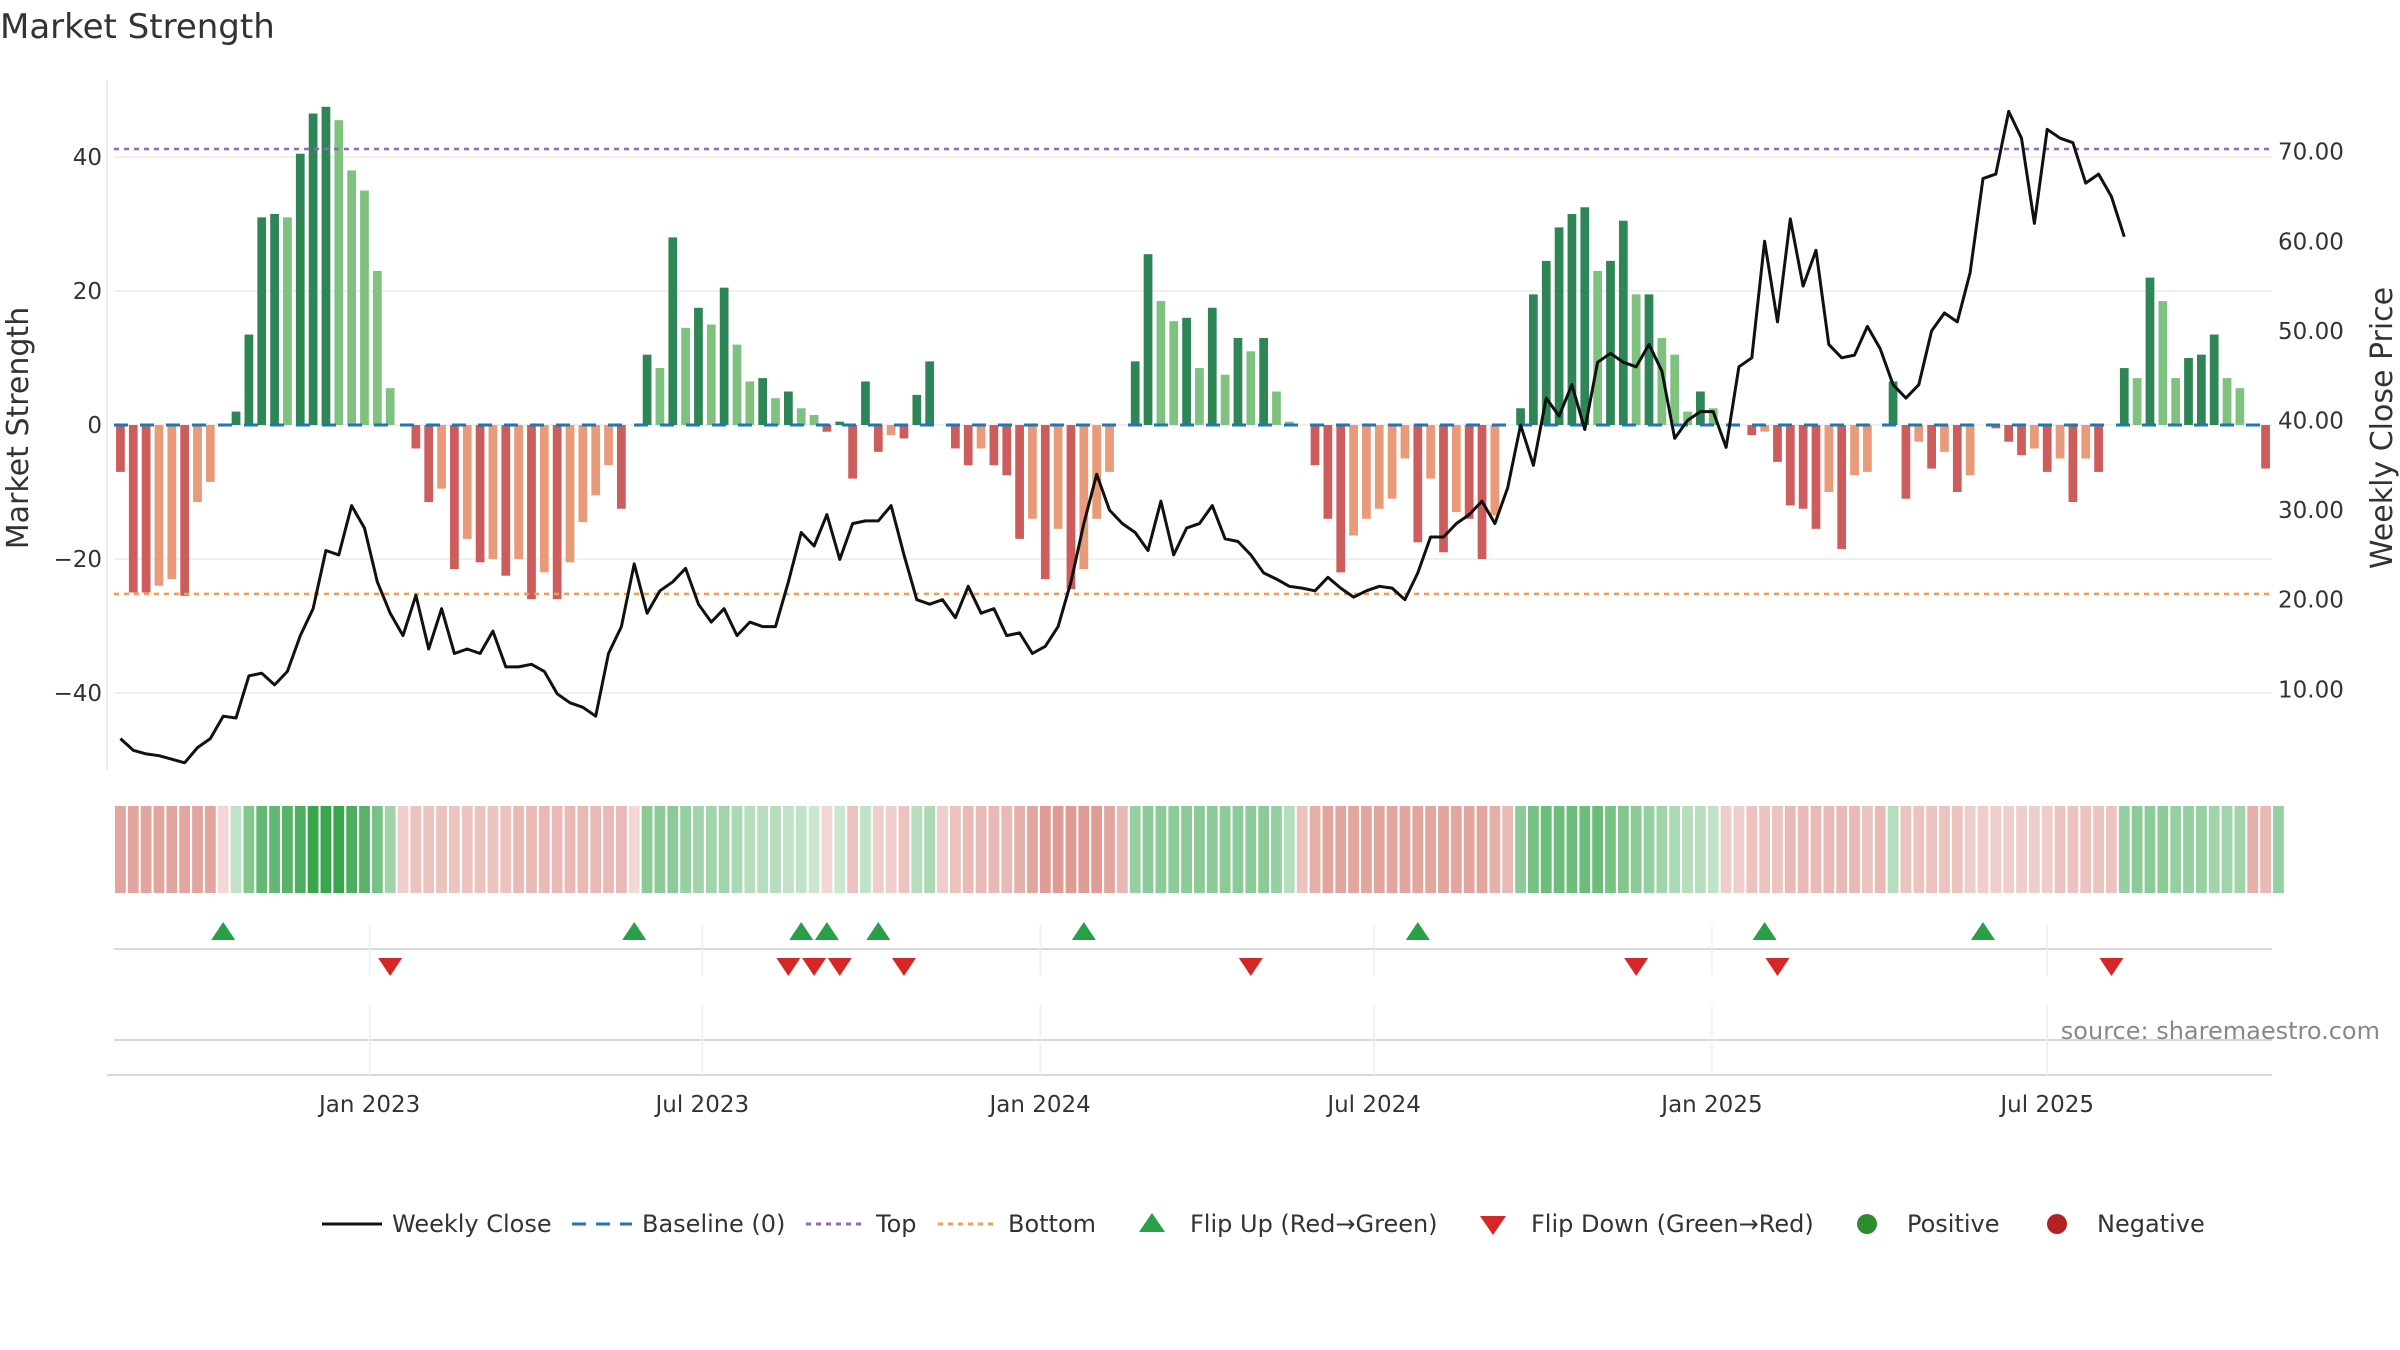  Describe the element at coordinates (861, 1224) in the screenshot. I see `legend-item: Top` at that location.